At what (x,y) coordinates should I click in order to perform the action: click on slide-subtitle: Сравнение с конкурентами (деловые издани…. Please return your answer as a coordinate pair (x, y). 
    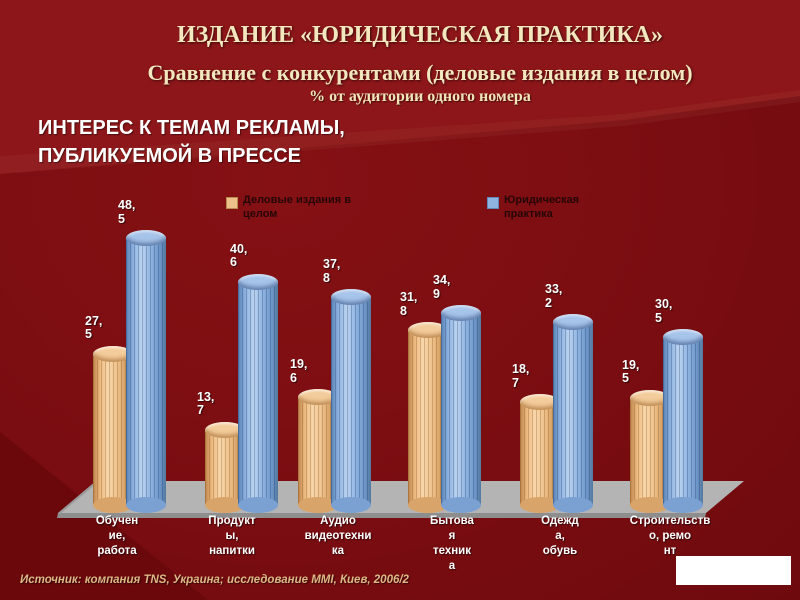
    Looking at the image, I should click on (420, 72).